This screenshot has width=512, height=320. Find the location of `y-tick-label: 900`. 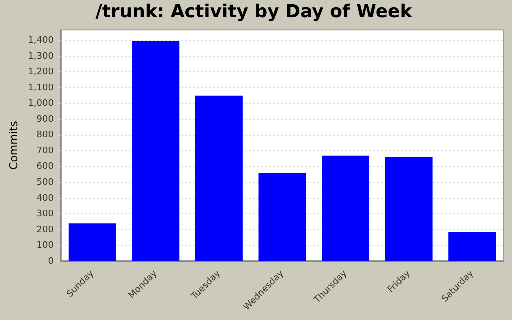

y-tick-label: 900 is located at coordinates (45, 119).